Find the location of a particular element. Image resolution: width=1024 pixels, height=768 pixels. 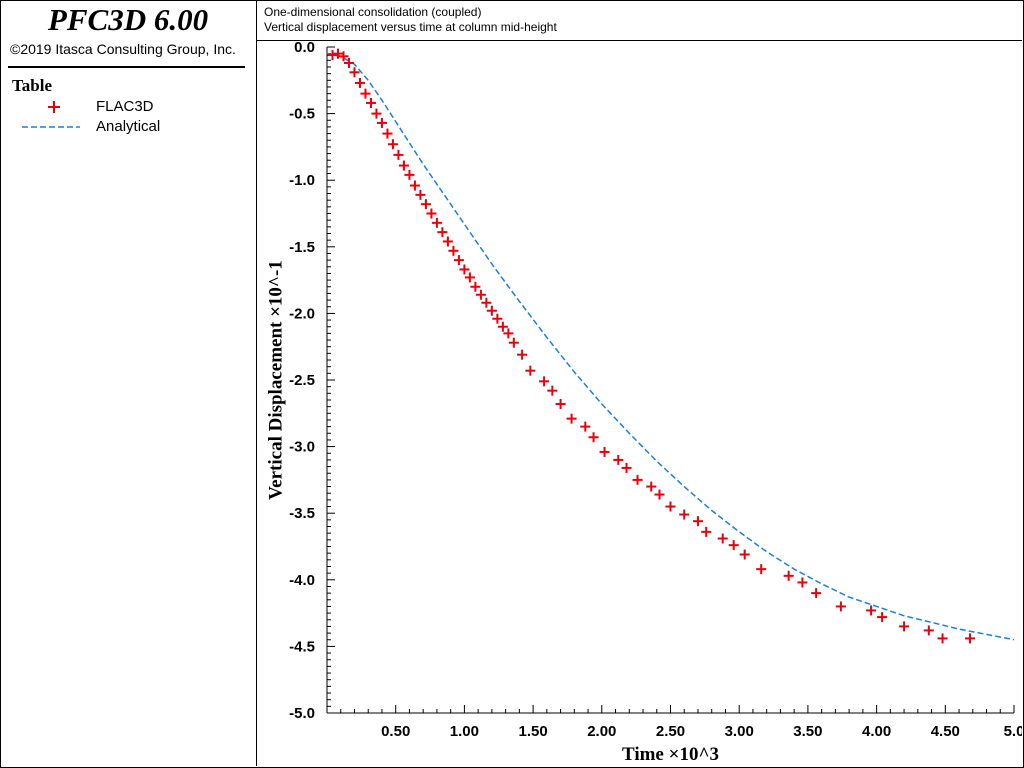

y-tick-label: -1.5 is located at coordinates (302, 247).